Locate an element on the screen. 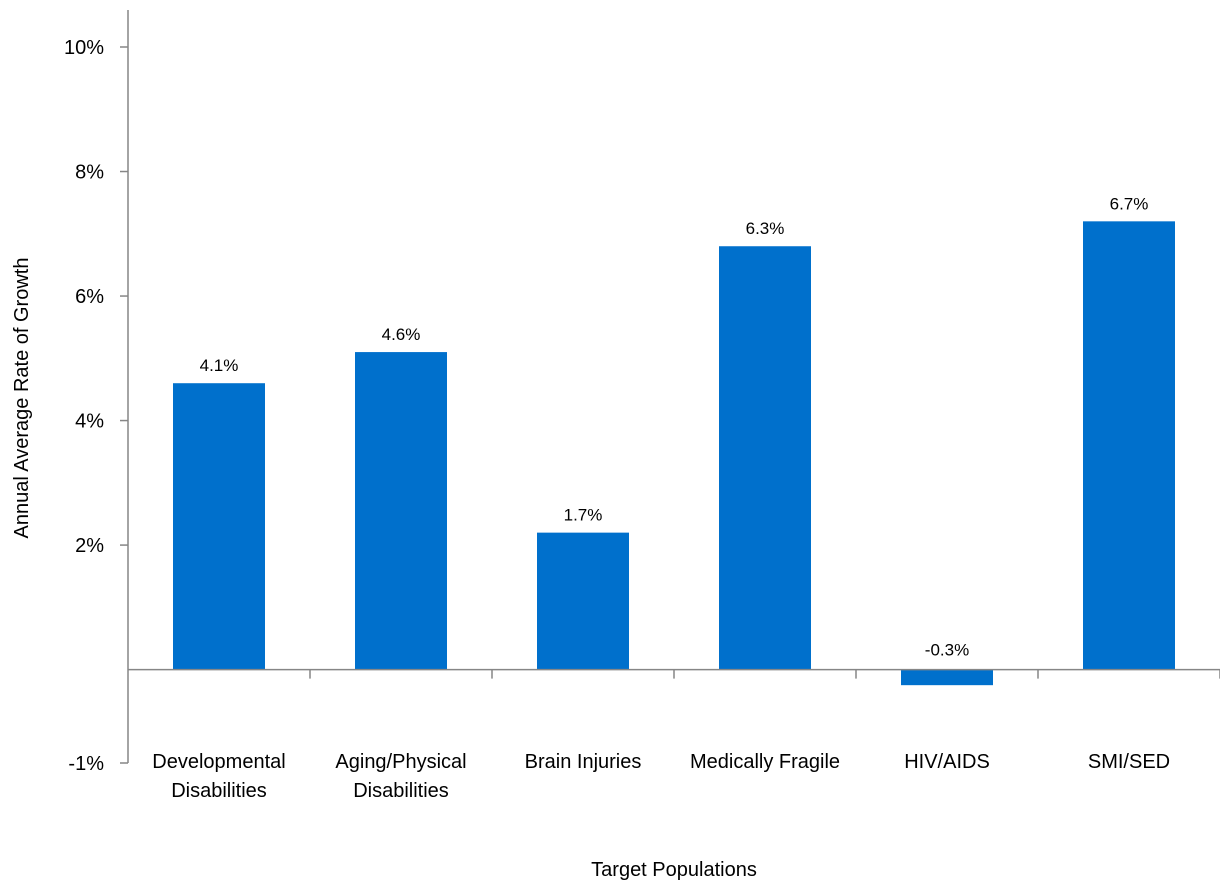  data-label: 6.7% is located at coordinates (1129, 203).